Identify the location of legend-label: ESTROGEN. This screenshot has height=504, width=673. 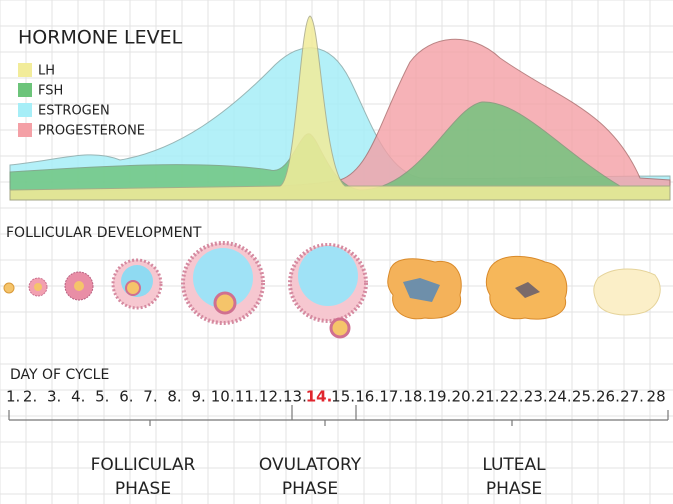
(74, 111).